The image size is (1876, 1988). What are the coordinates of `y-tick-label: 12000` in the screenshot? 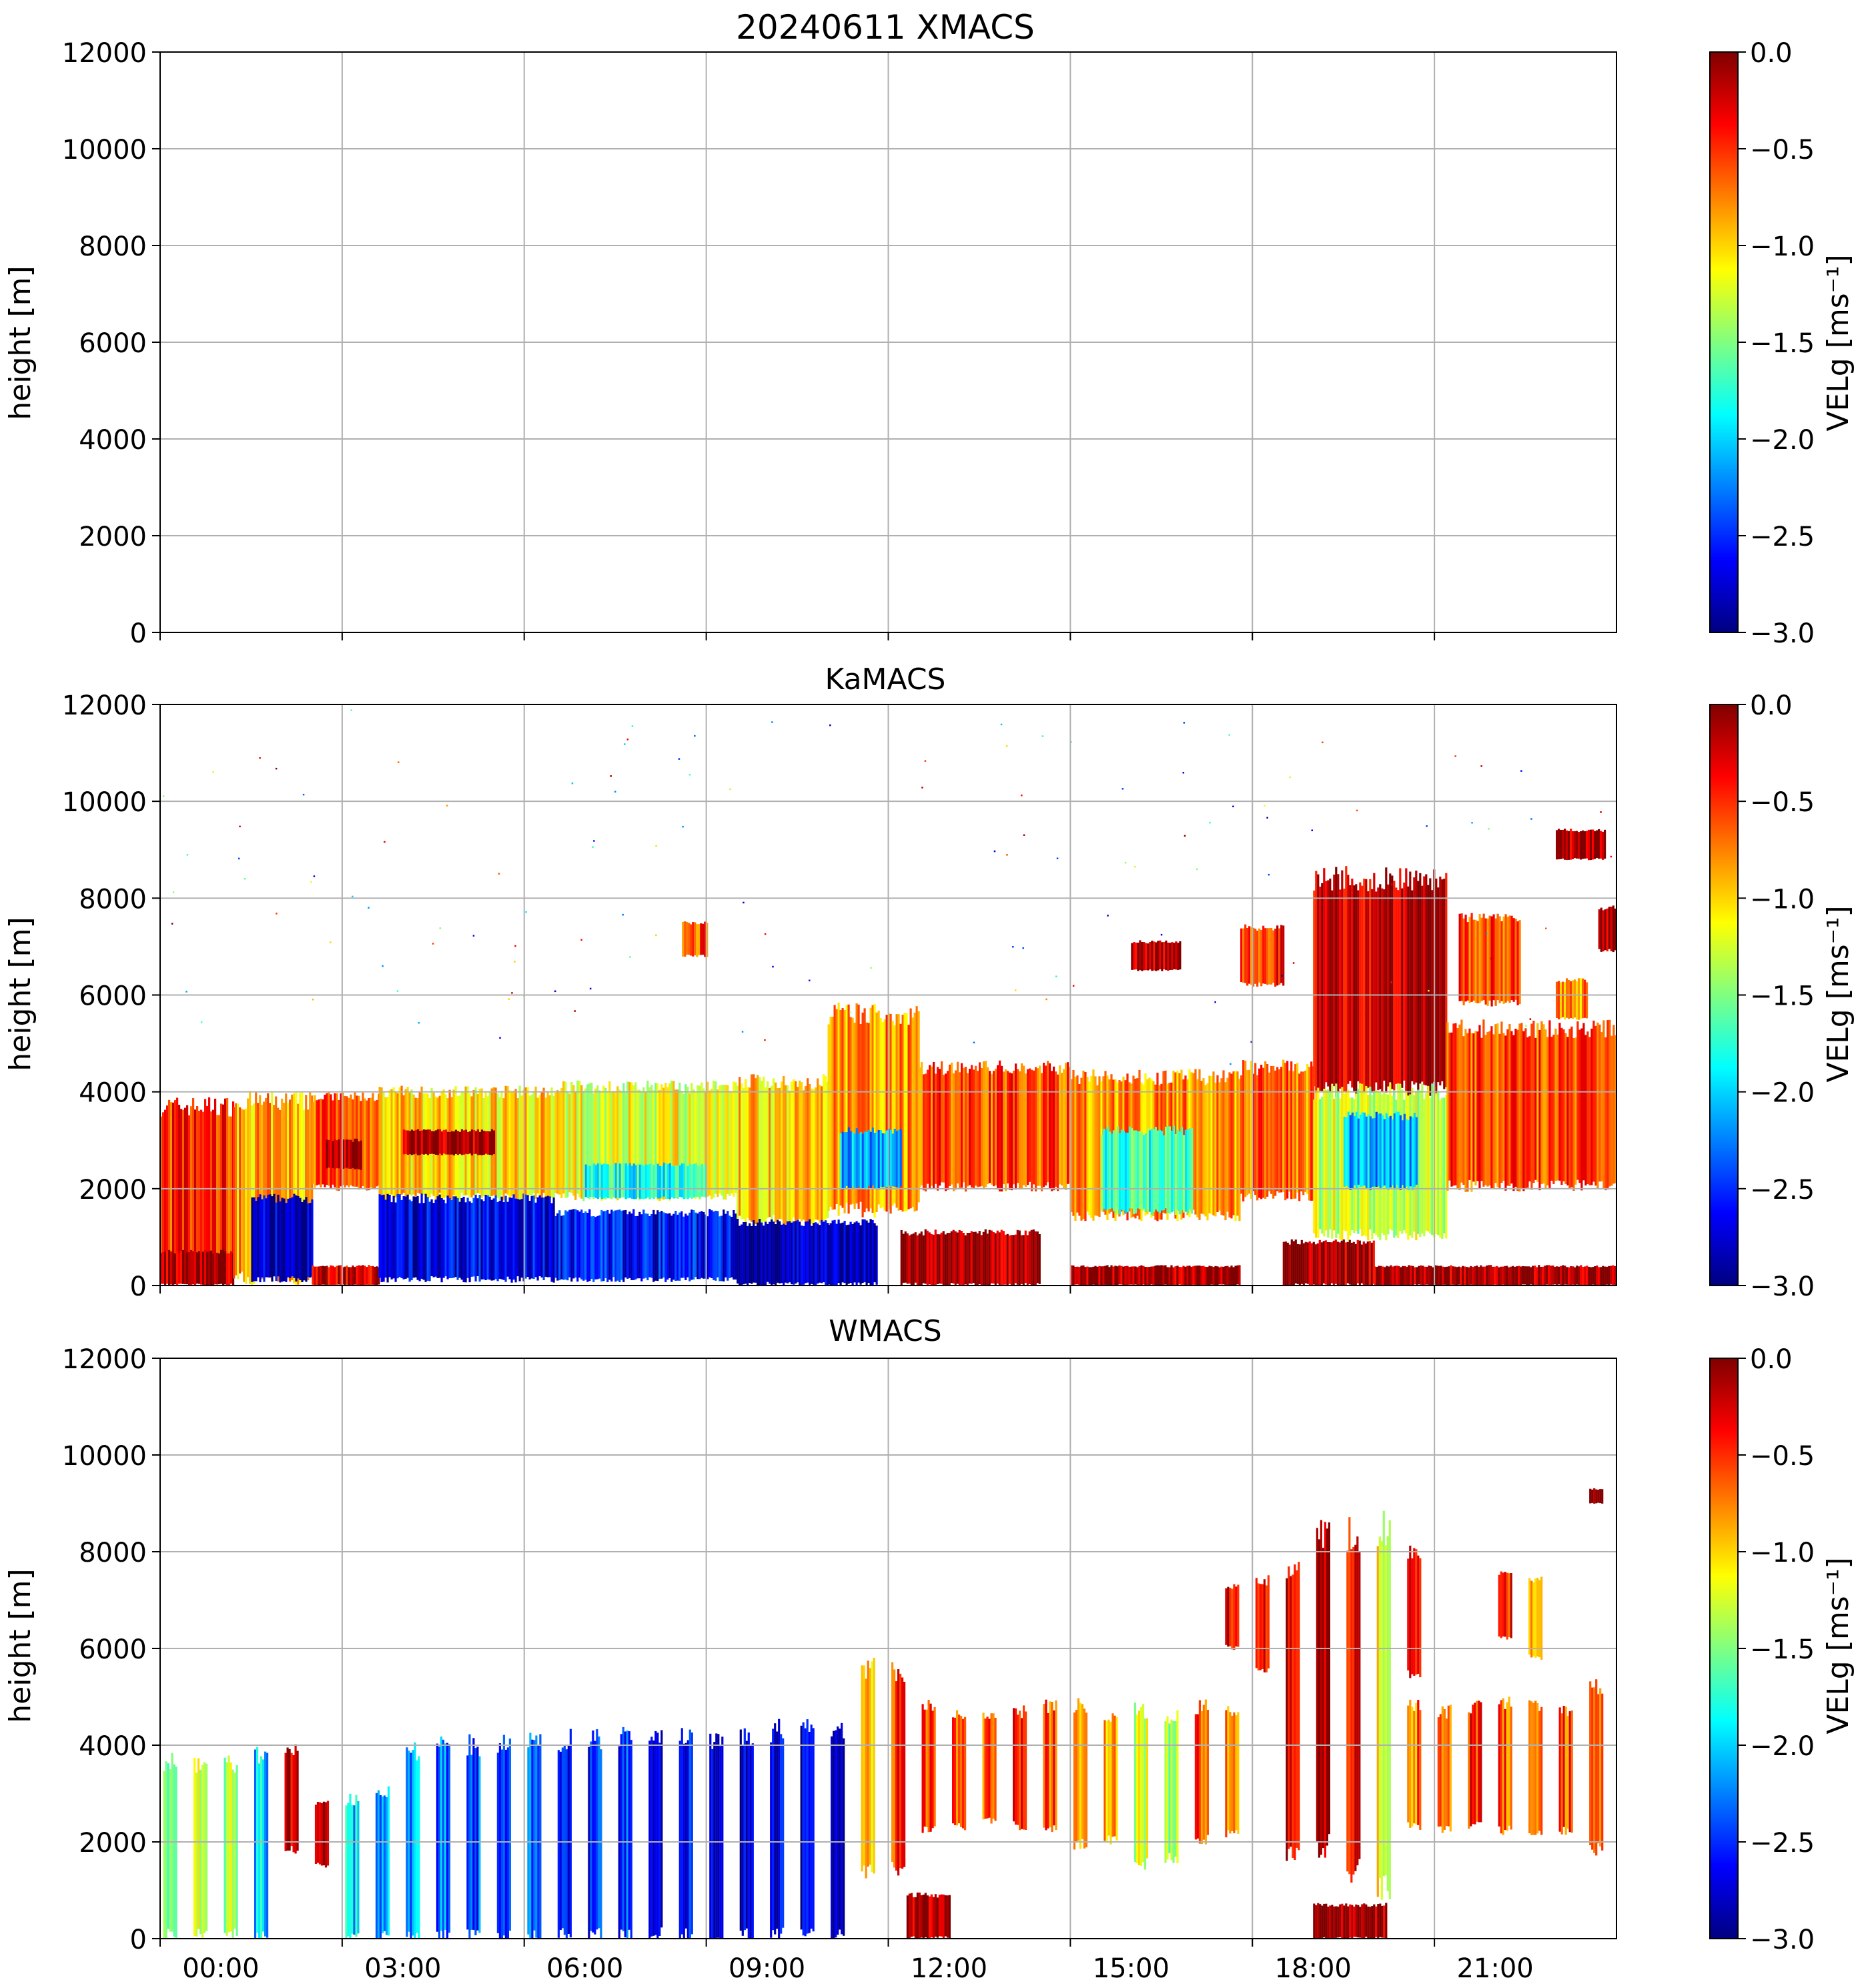 It's located at (104, 1359).